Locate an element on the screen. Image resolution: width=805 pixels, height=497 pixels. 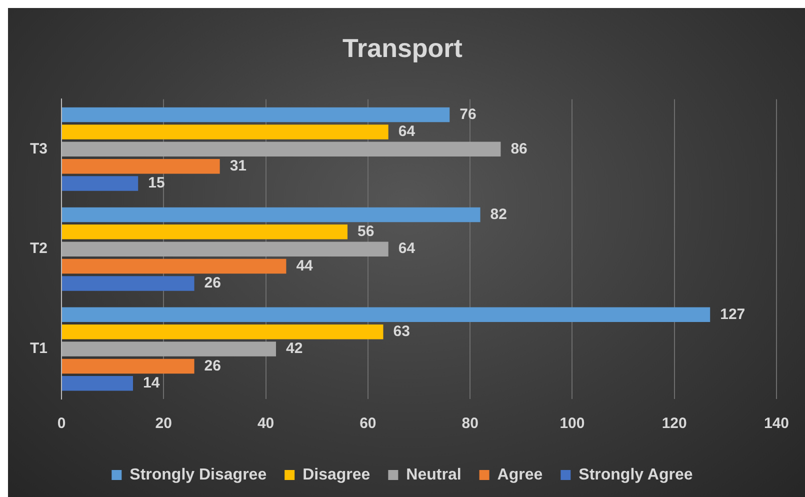
data-label: 15 is located at coordinates (156, 183).